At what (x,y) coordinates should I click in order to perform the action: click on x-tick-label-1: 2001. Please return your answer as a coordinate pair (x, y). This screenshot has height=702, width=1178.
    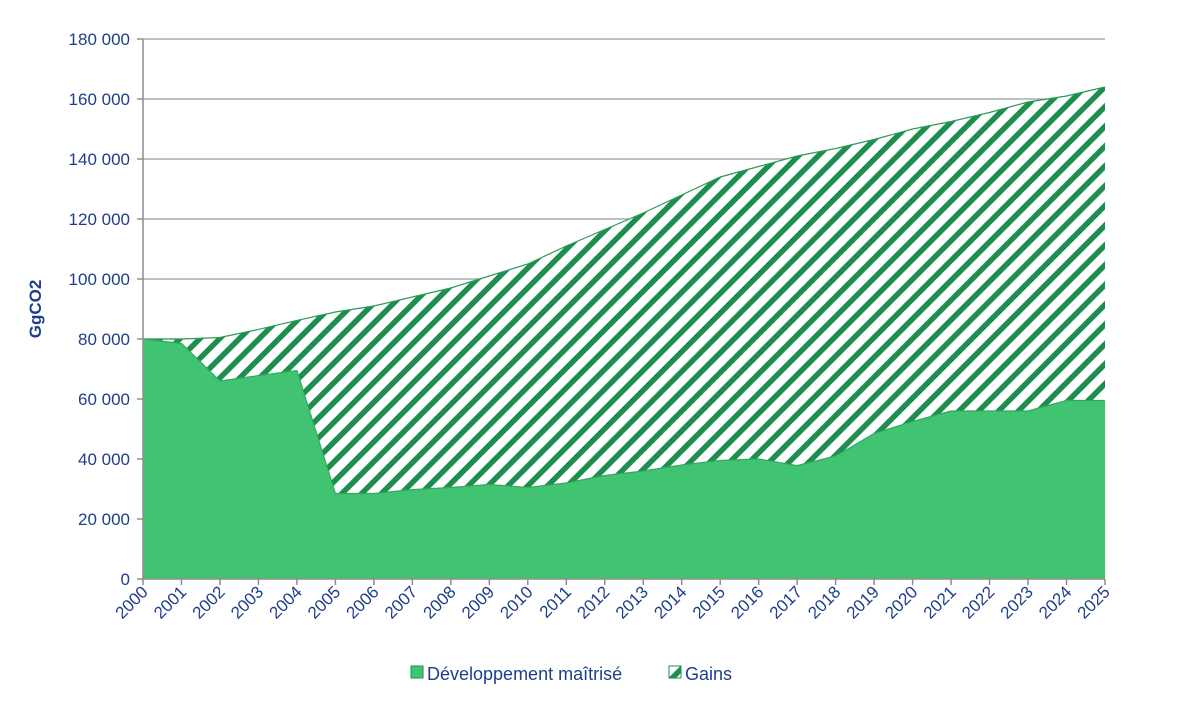
    Looking at the image, I should click on (170, 602).